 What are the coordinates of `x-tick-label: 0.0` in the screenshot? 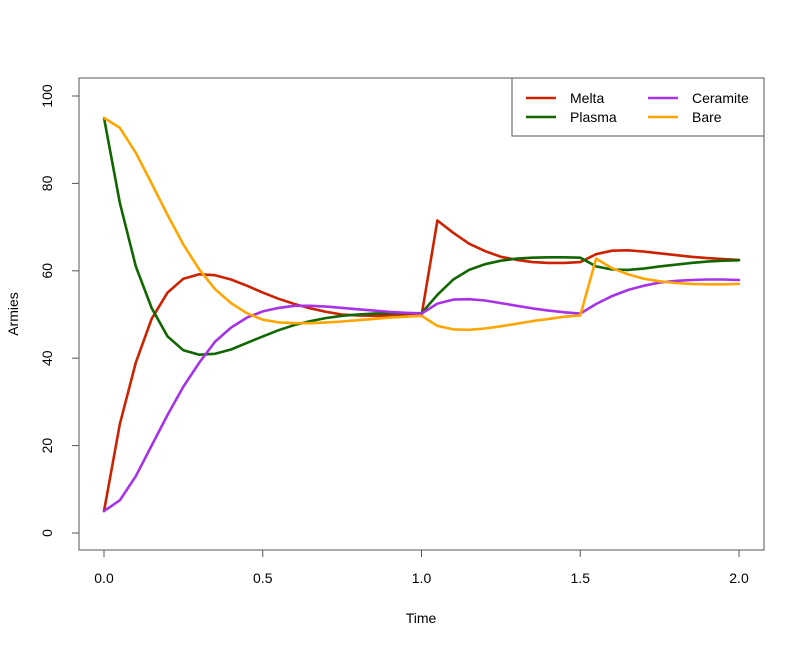 It's located at (104, 578).